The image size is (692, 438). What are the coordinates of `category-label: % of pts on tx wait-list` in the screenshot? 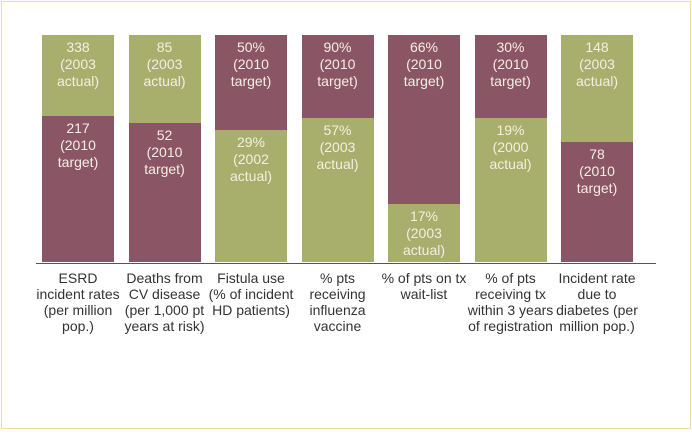 It's located at (424, 286).